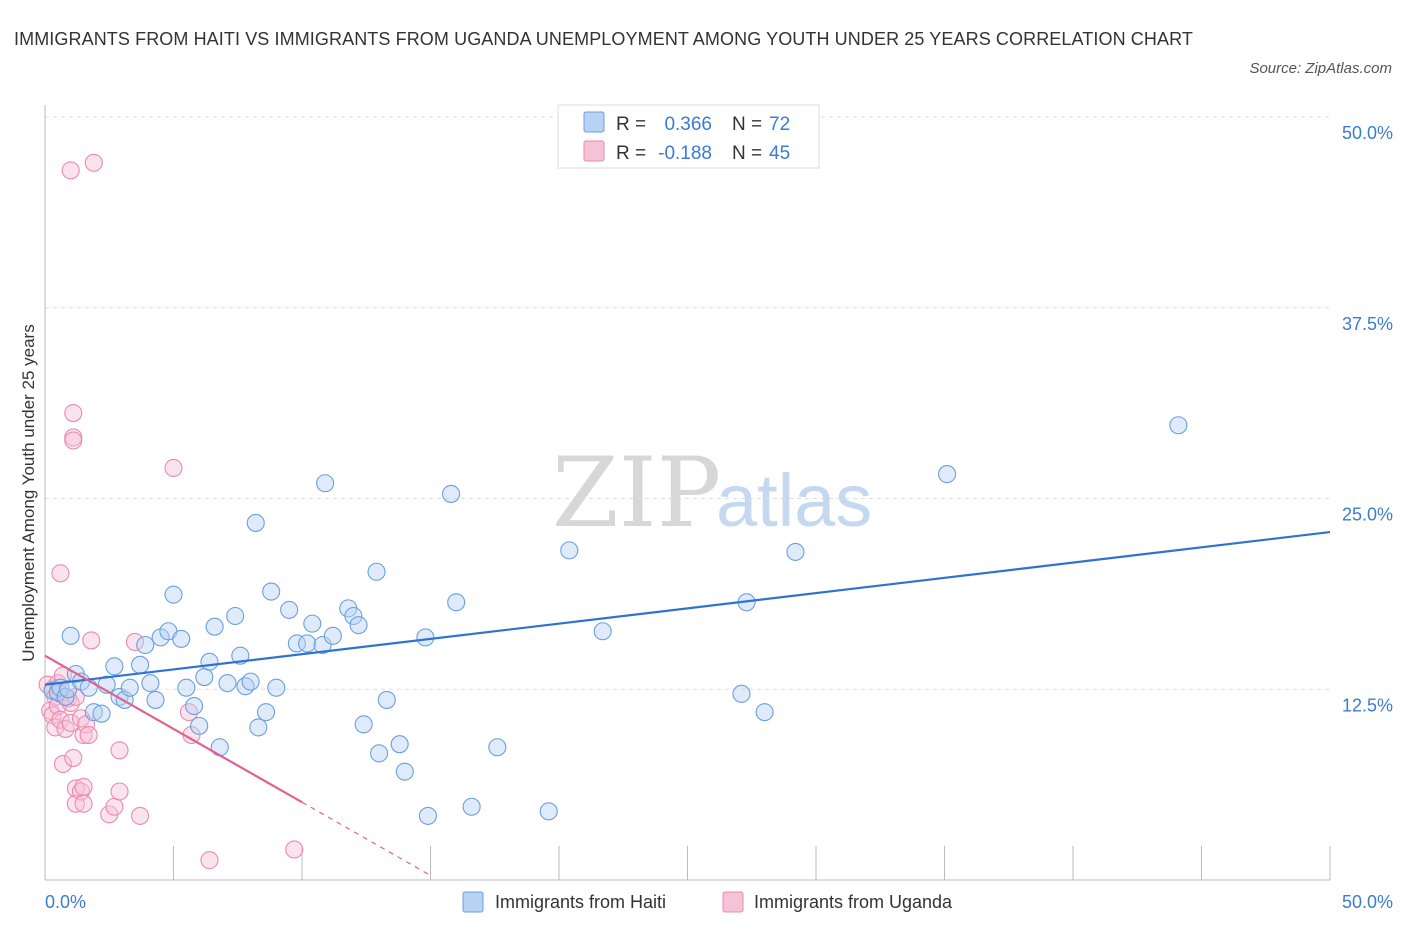 The height and width of the screenshot is (930, 1406). Describe the element at coordinates (631, 124) in the screenshot. I see `legend-haiti-r-label: R =` at that location.